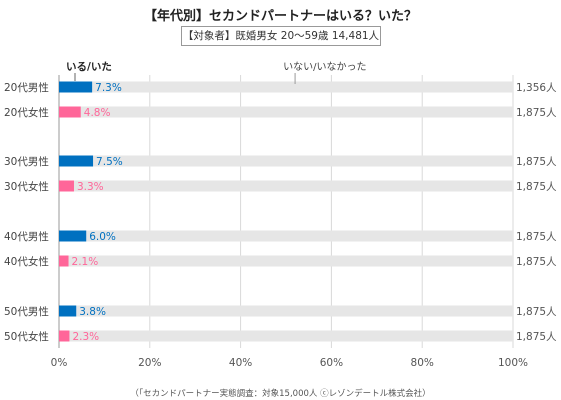 The image size is (561, 400). Describe the element at coordinates (513, 363) in the screenshot. I see `x-tick-label: 100%` at that location.